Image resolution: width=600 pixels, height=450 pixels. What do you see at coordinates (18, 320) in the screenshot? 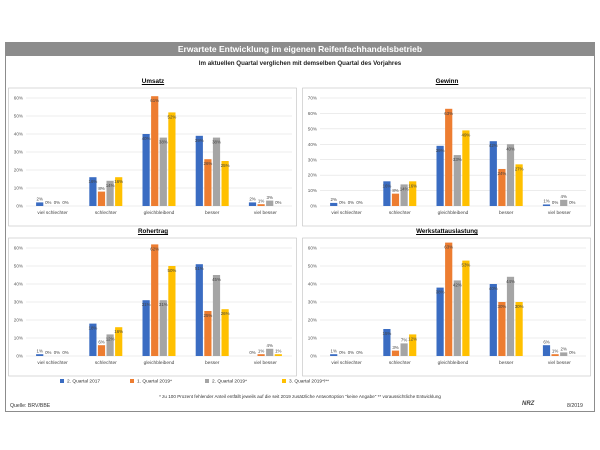
I see `y-tick-label: 20%` at bounding box center [18, 320].